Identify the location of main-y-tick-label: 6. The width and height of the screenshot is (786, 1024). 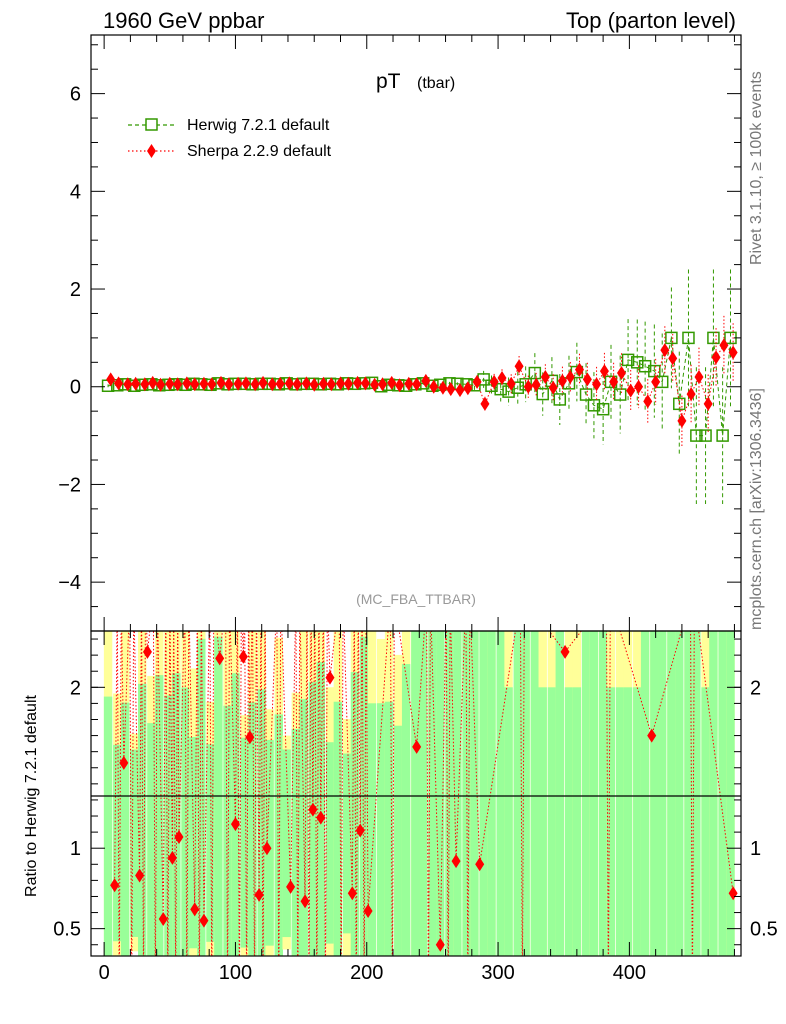
(75, 95).